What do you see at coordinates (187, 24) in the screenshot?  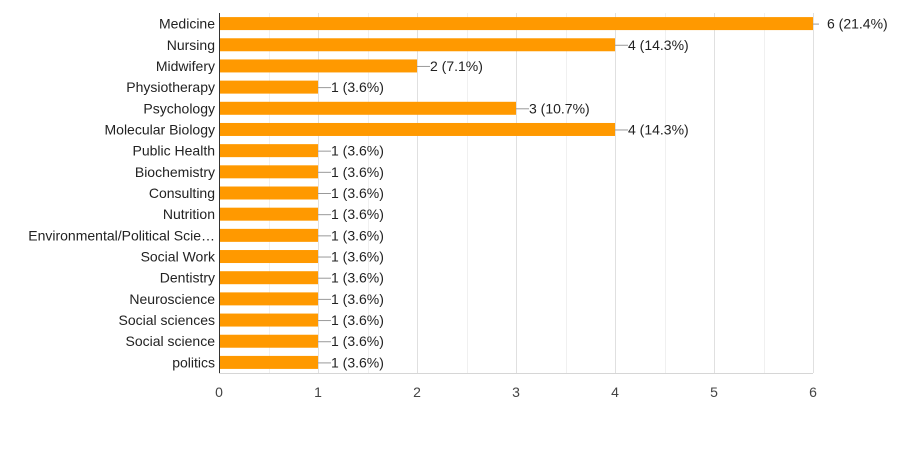 I see `category-label: Medicine` at bounding box center [187, 24].